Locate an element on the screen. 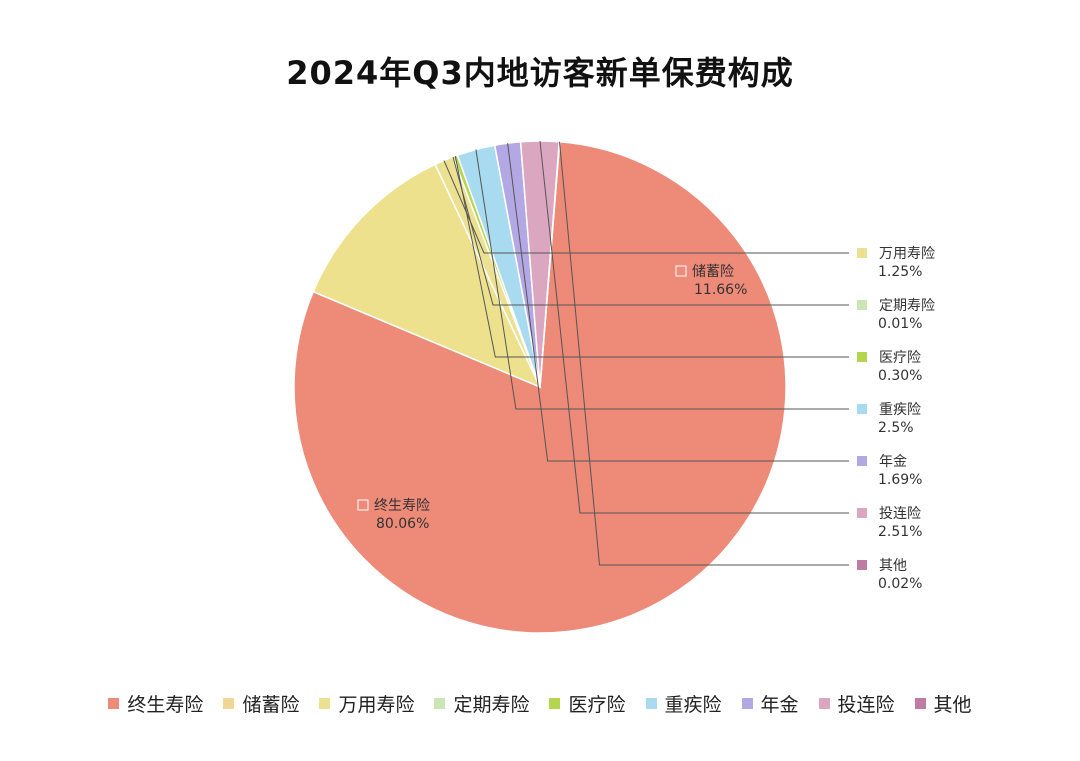 Image resolution: width=1080 pixels, height=761 pixels. legend: 终生寿险 储蓄险 万用寿险 定期寿险 医疗险 重疾险 年金 投连险 其他 is located at coordinates (540, 703).